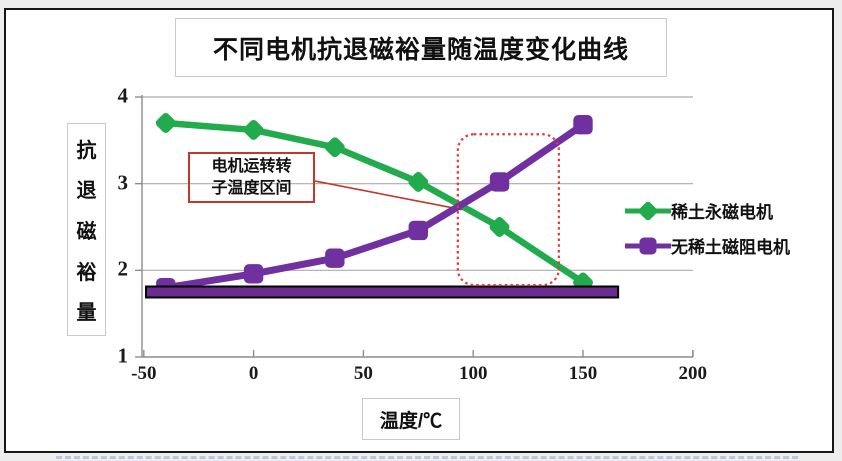 The height and width of the screenshot is (461, 842). I want to click on legend-label: 无稀土磁阻电机, so click(730, 247).